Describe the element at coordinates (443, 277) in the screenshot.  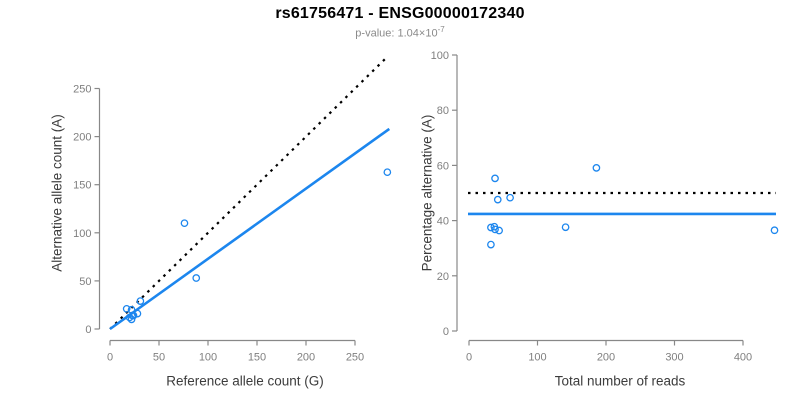
I see `y-tick-label: 20` at that location.